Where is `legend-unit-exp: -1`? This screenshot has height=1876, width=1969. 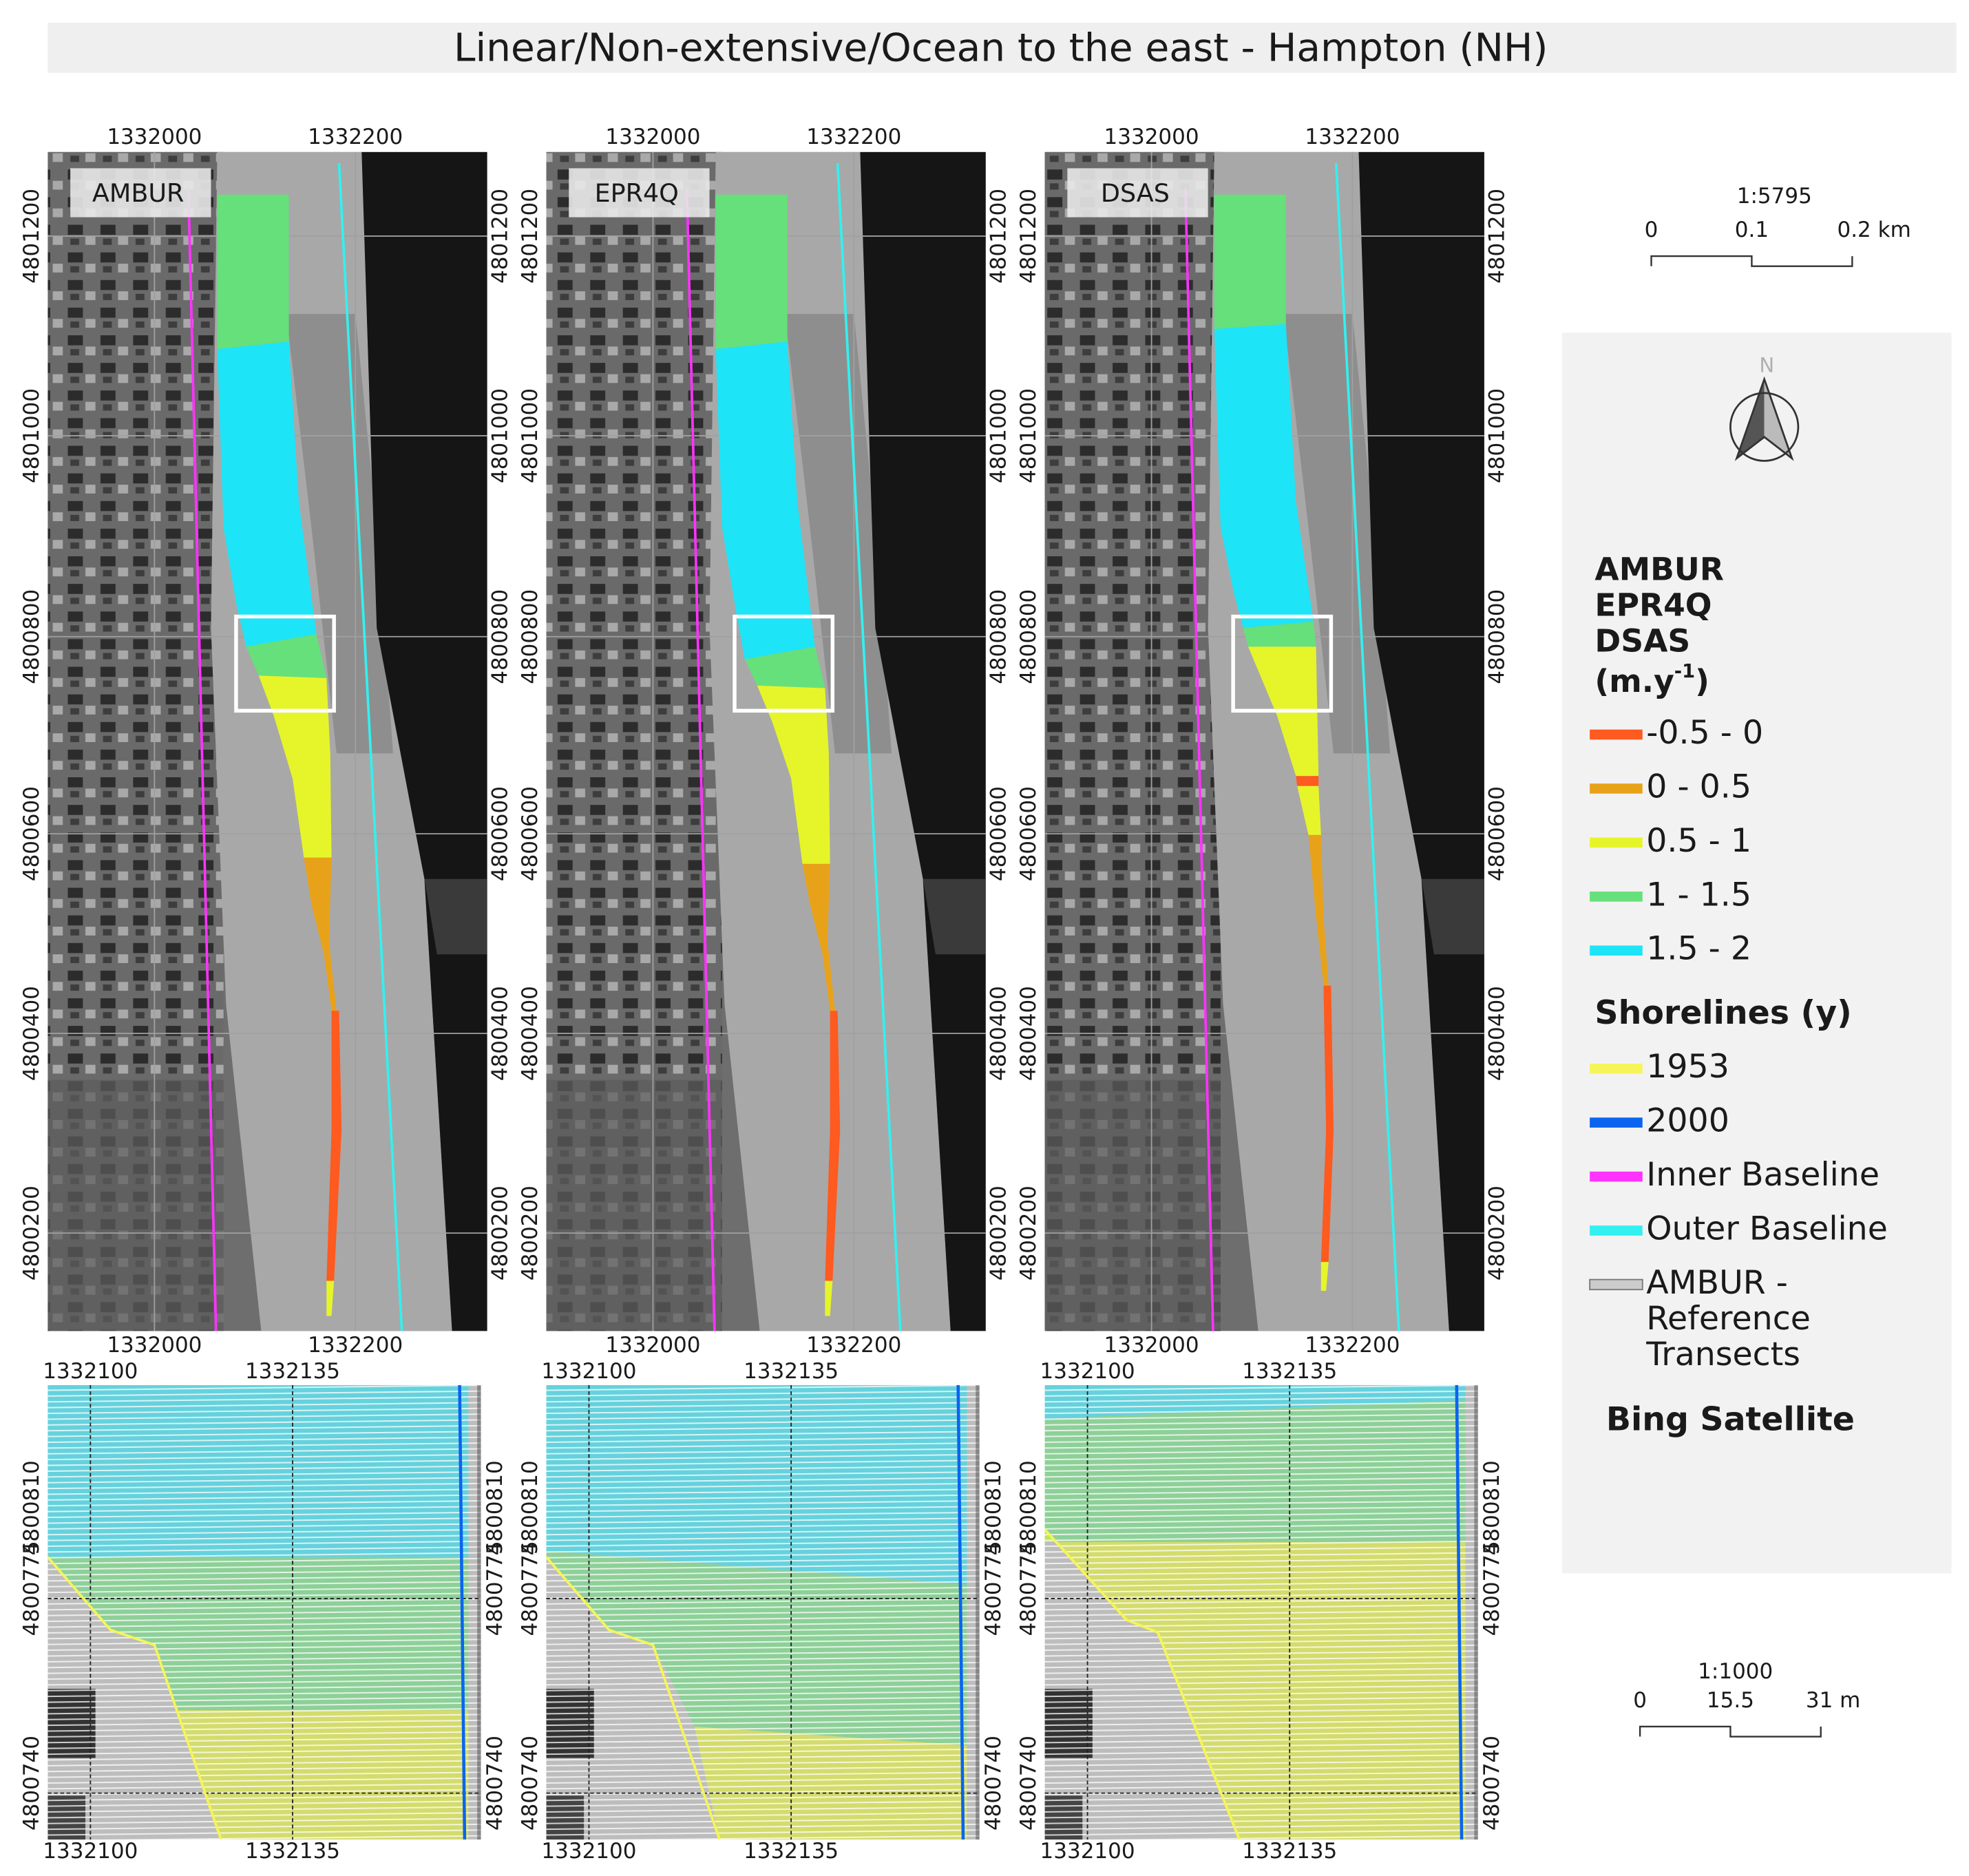 legend-unit-exp: -1 is located at coordinates (1684, 671).